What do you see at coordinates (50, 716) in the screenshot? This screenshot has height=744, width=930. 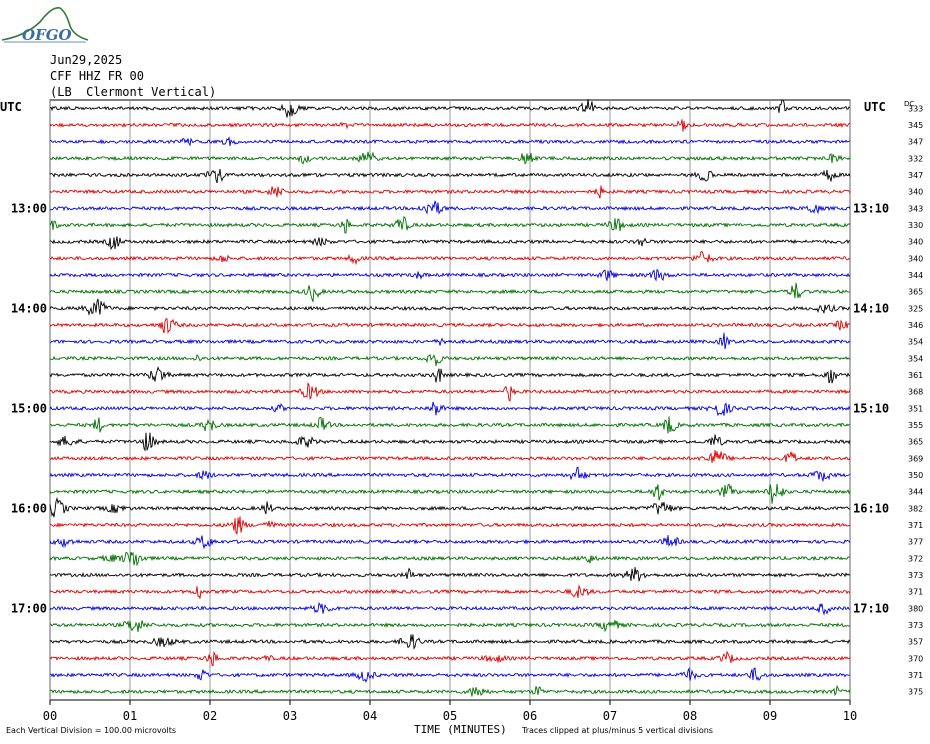 I see `x-tick-label: 00` at bounding box center [50, 716].